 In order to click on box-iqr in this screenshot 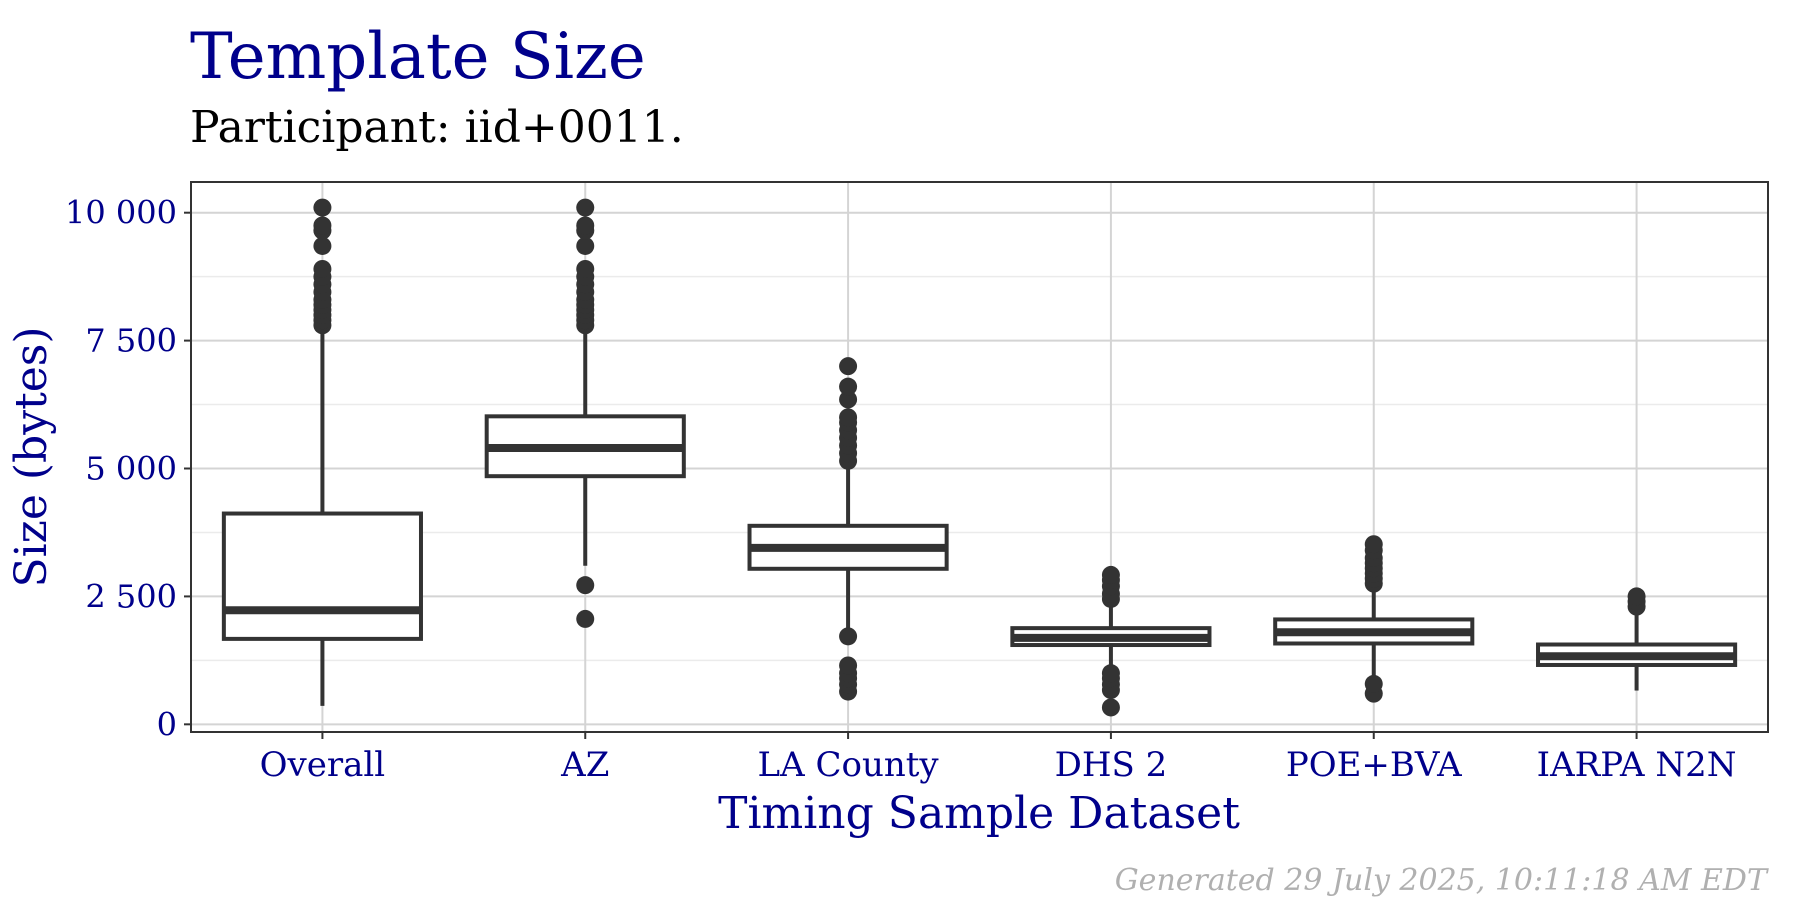, I will do `click(322, 576)`.